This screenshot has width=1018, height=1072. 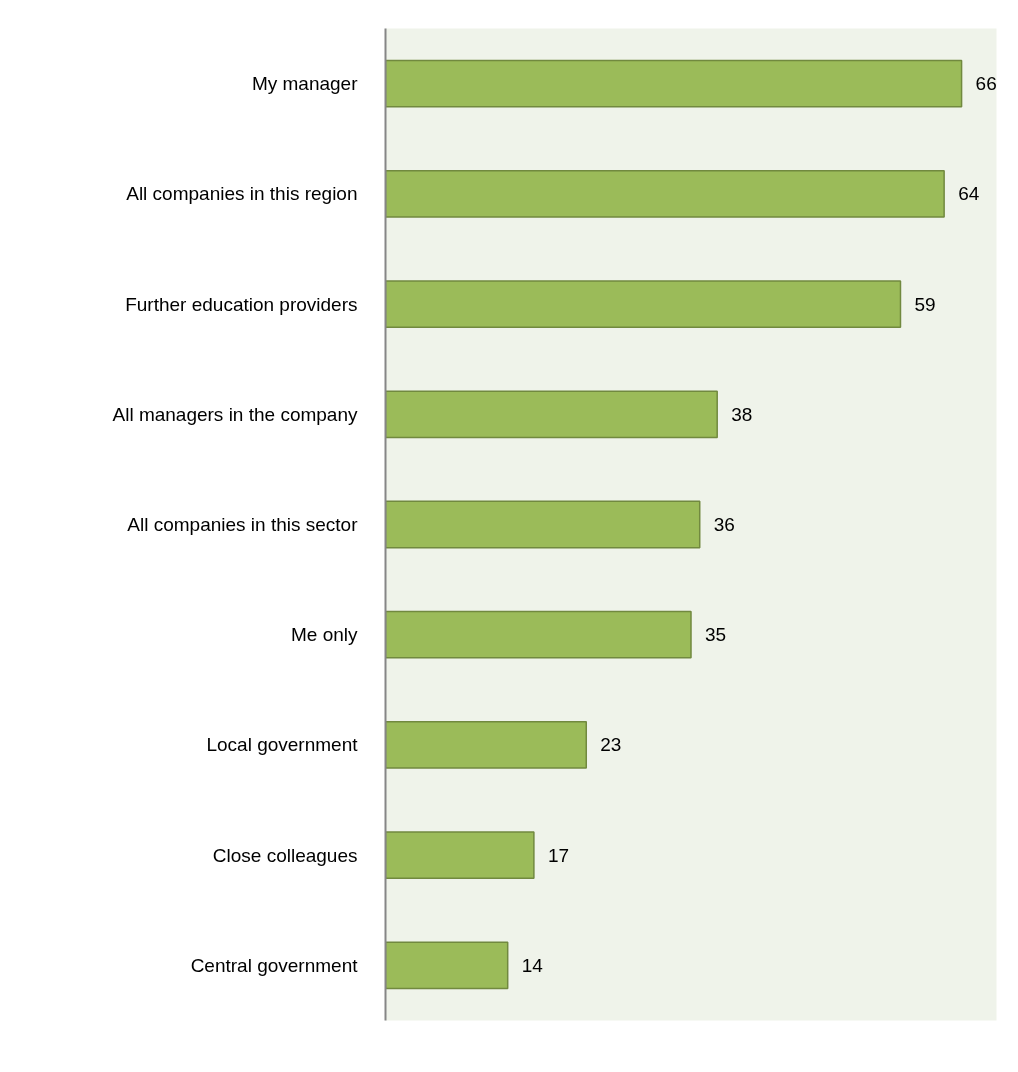 What do you see at coordinates (925, 304) in the screenshot?
I see `data-label: 59` at bounding box center [925, 304].